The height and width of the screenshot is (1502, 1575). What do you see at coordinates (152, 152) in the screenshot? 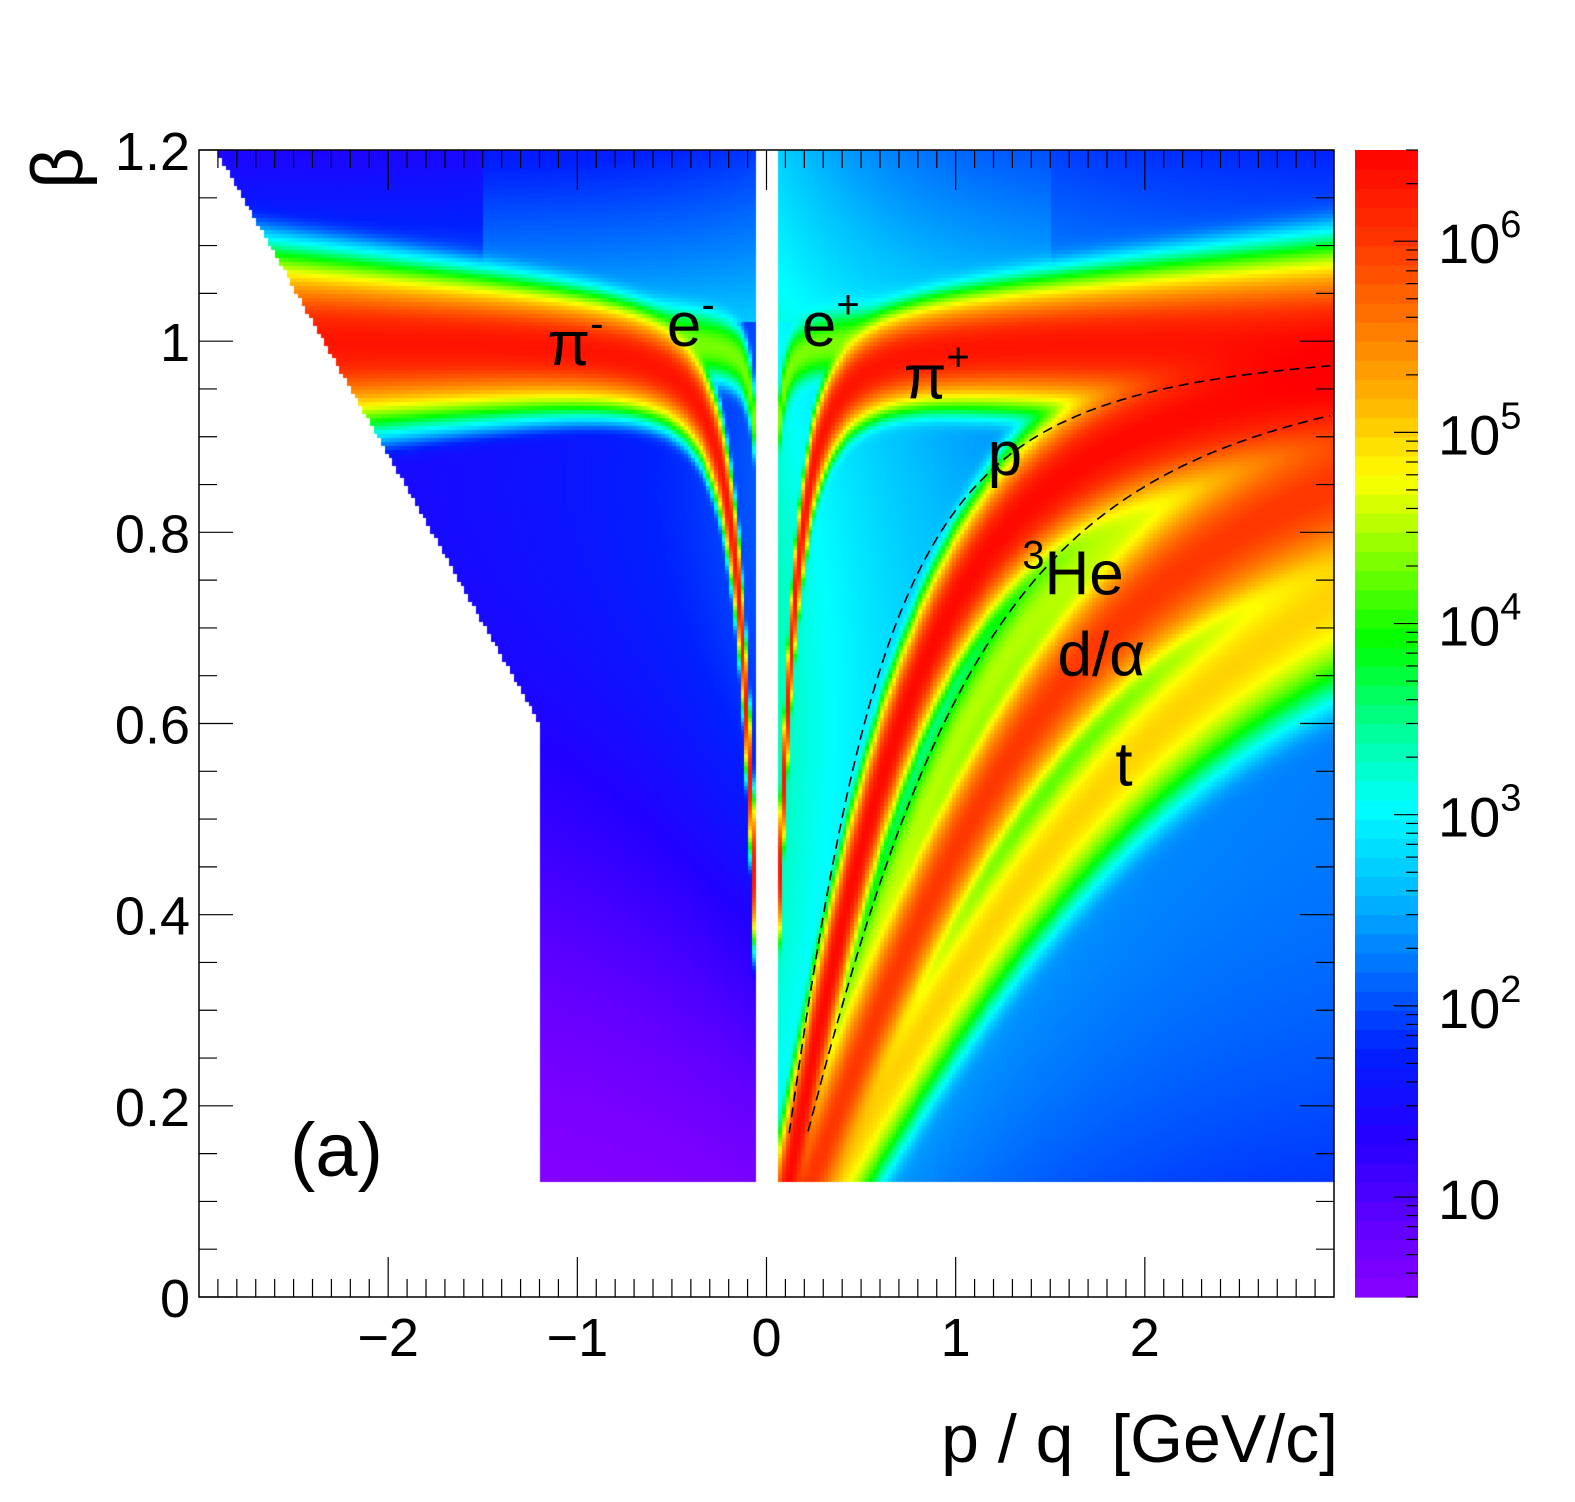
I see `y-tick-label: 1.2` at bounding box center [152, 152].